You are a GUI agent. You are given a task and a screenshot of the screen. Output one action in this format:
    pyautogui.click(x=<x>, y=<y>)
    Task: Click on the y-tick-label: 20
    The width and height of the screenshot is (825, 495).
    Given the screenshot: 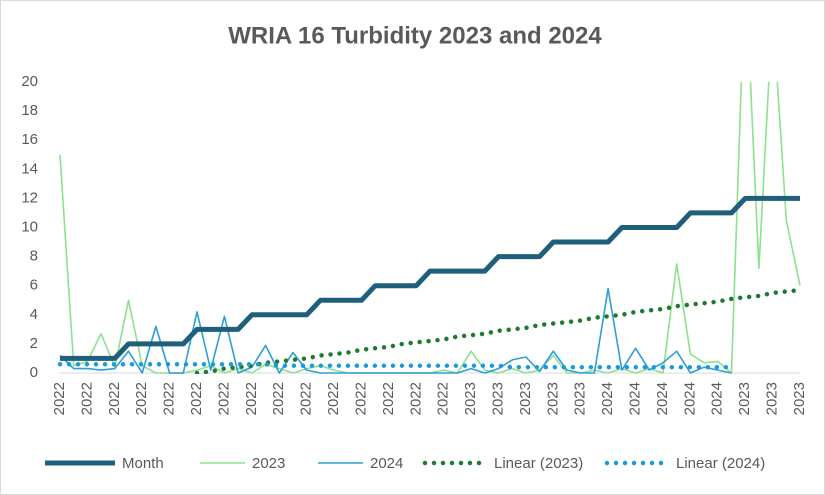 What is the action you would take?
    pyautogui.click(x=29, y=81)
    